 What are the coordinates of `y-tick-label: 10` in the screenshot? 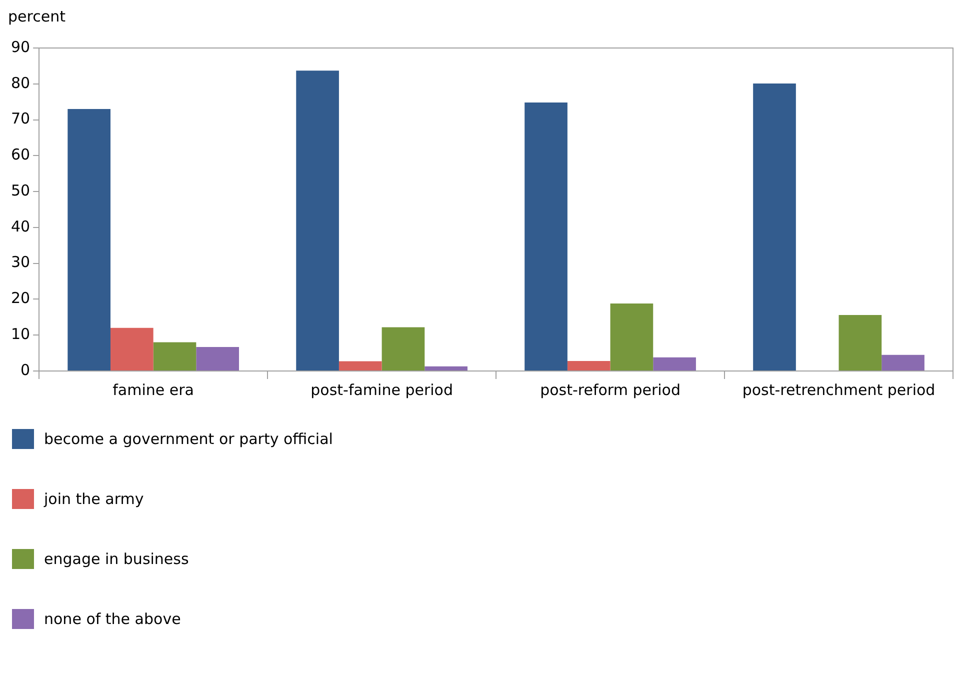 It's located at (20, 334).